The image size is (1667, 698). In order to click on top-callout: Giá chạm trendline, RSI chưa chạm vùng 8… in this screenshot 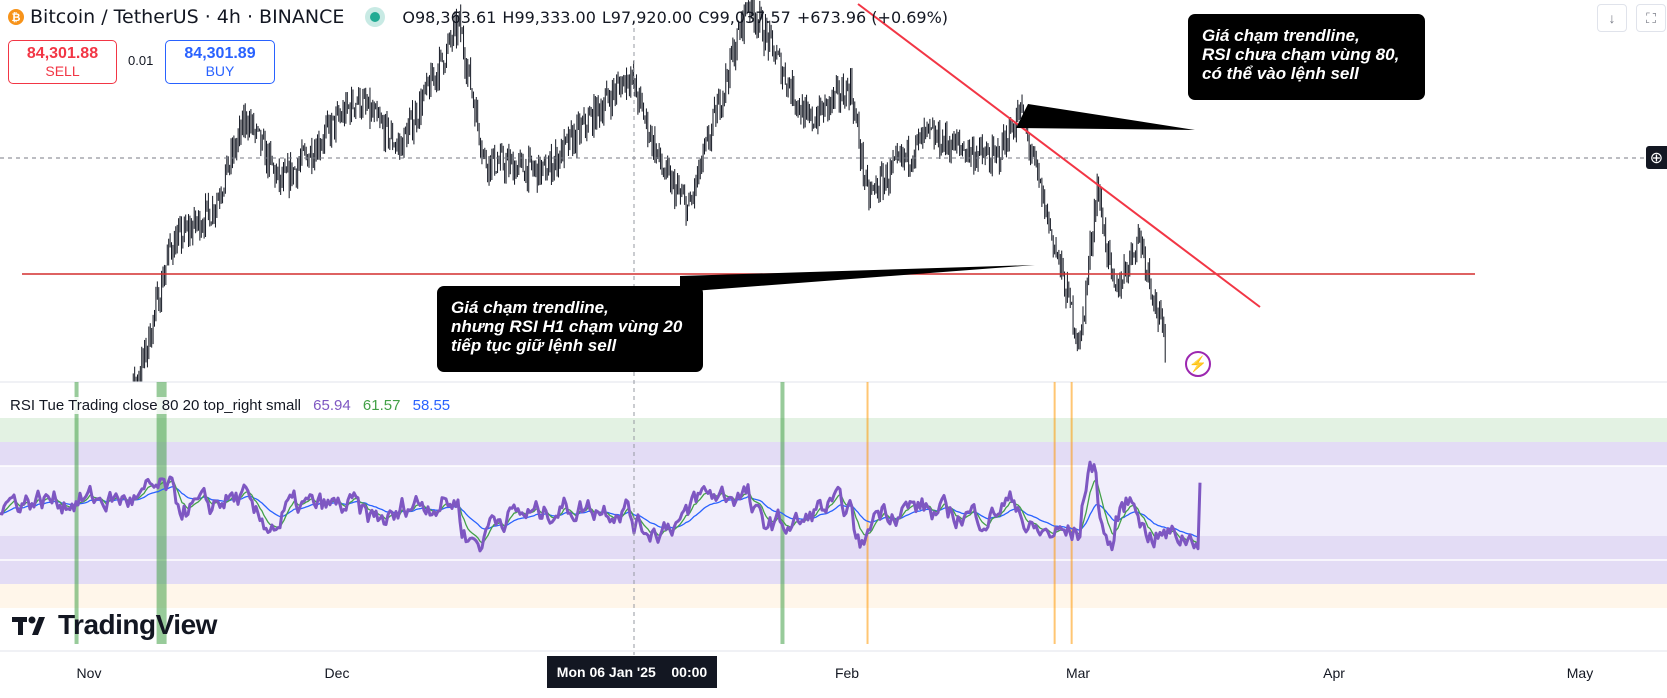, I will do `click(1306, 57)`.